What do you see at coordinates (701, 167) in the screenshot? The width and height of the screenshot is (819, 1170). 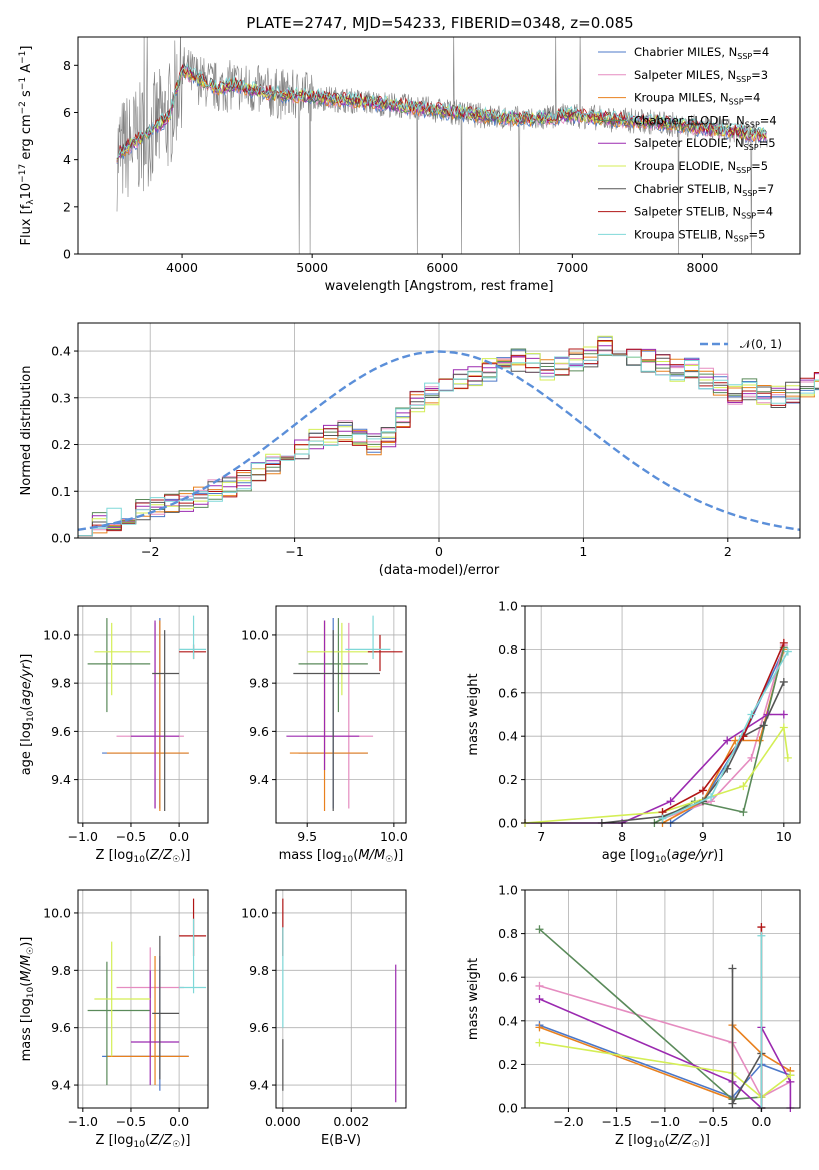 I see `legend-label: Kroupa ELODIE, NSSP=5` at bounding box center [701, 167].